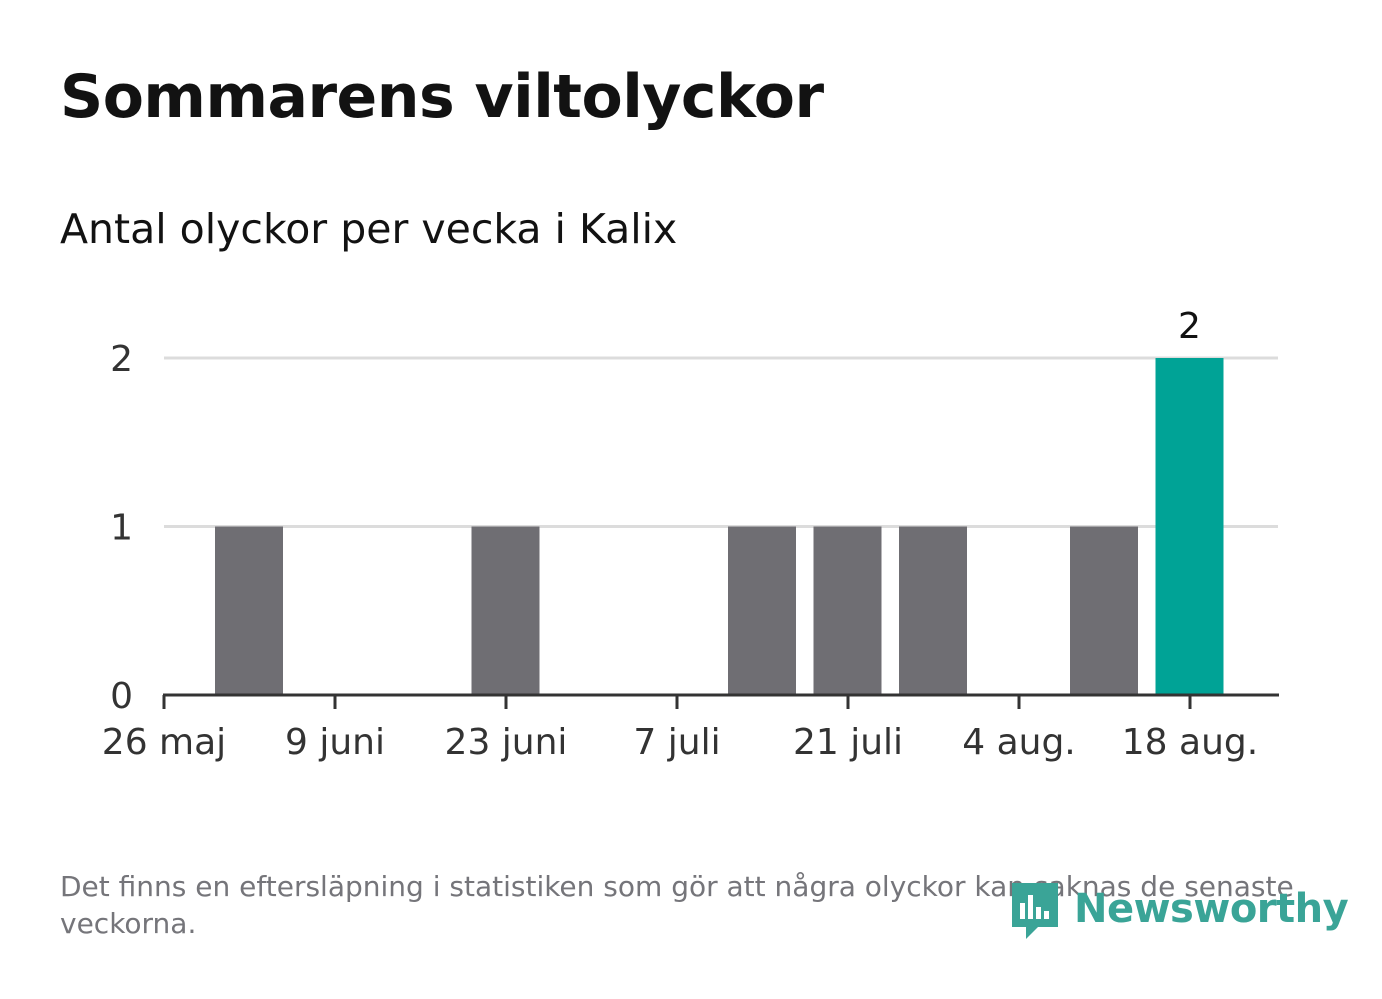  What do you see at coordinates (335, 742) in the screenshot?
I see `x-tick-label: 9 juni` at bounding box center [335, 742].